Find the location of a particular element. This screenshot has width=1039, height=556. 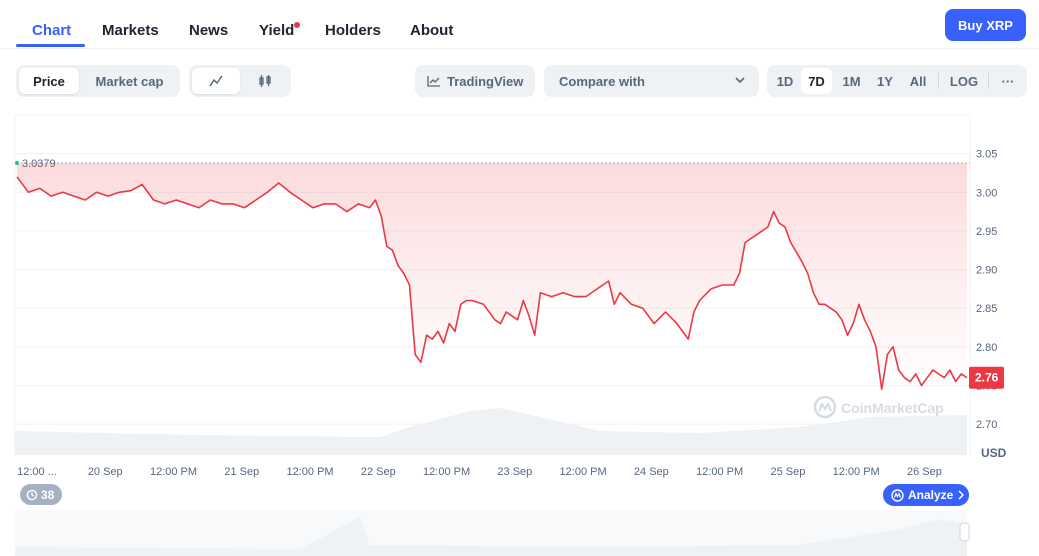

range-1d: 1D is located at coordinates (785, 81).